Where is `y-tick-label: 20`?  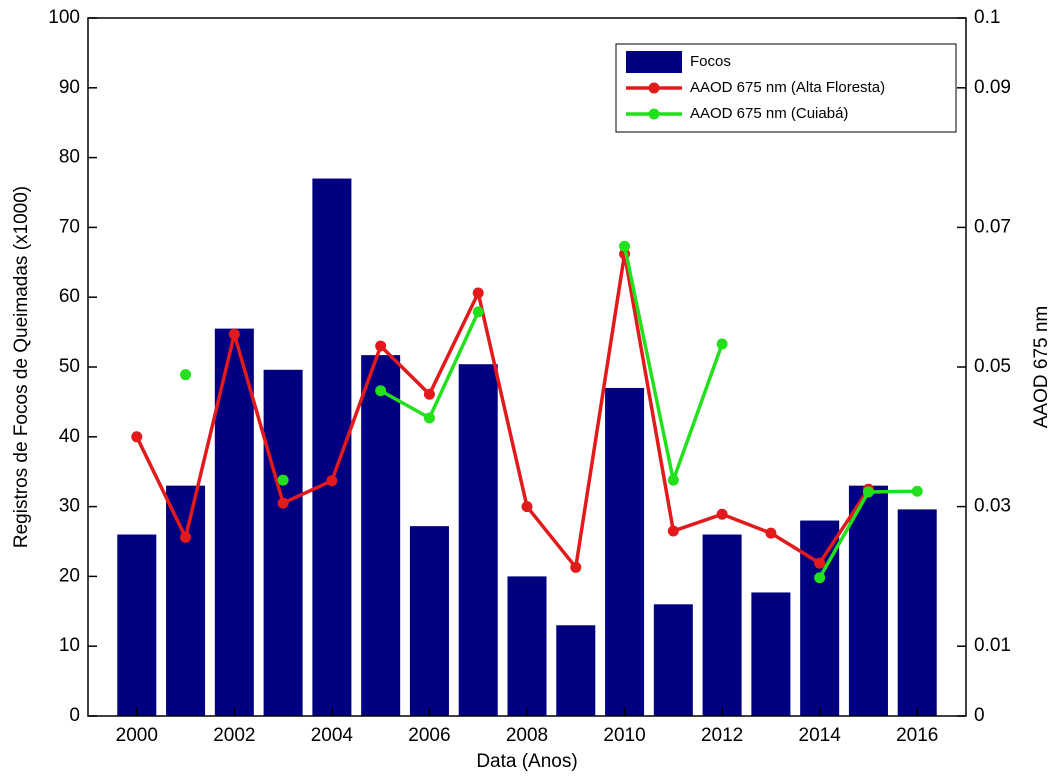
y-tick-label: 20 is located at coordinates (69, 575).